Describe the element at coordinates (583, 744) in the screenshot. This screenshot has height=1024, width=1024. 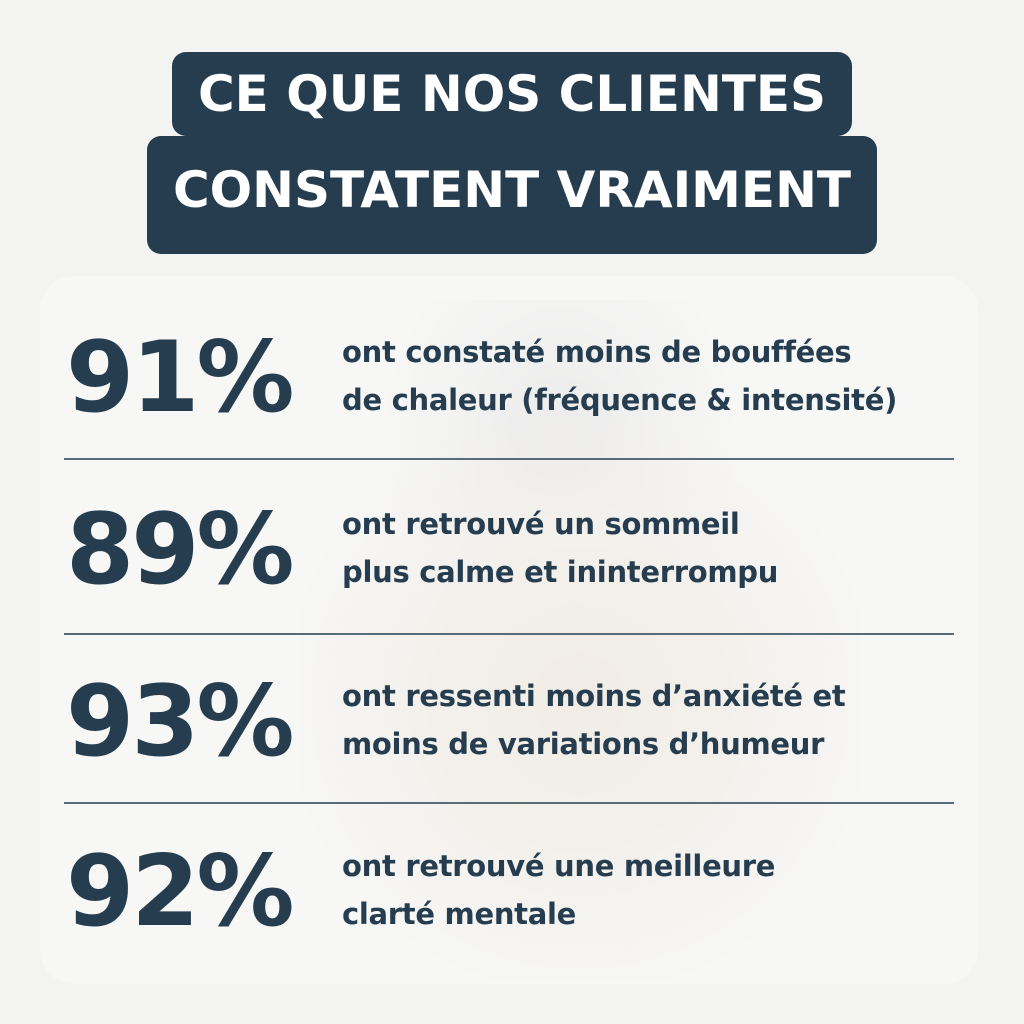
I see `stat-description-line-2: moins de variations d’humeur` at that location.